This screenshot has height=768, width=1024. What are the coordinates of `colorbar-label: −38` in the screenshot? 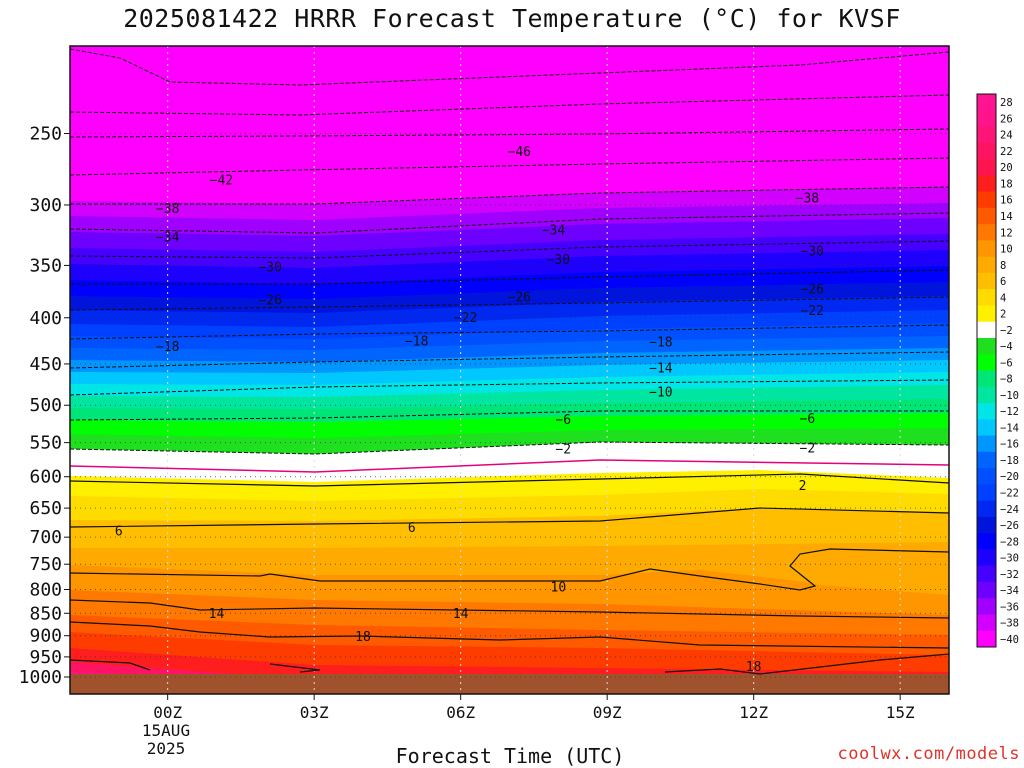 It's located at (1009, 624).